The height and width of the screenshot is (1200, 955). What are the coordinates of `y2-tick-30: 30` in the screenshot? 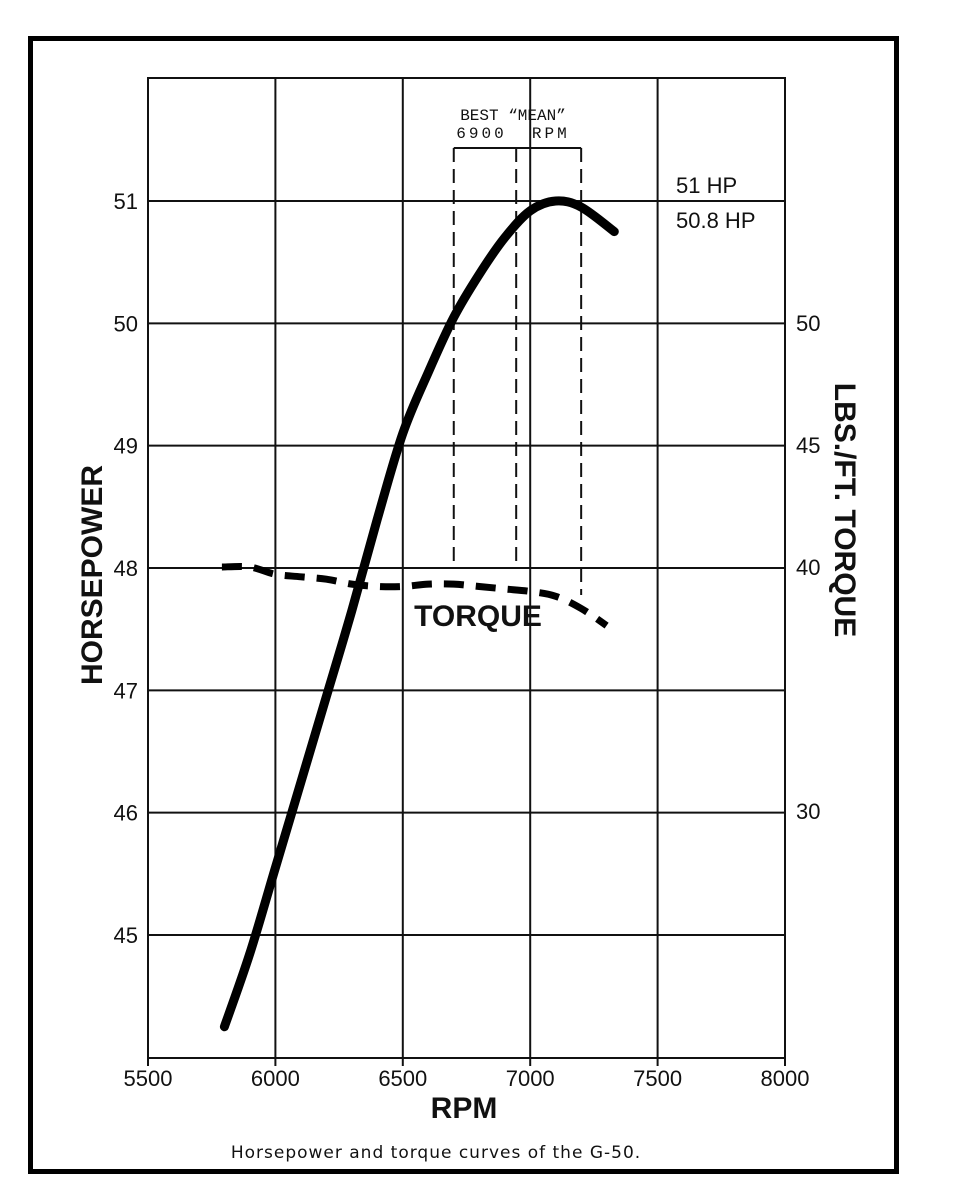 It's located at (808, 811).